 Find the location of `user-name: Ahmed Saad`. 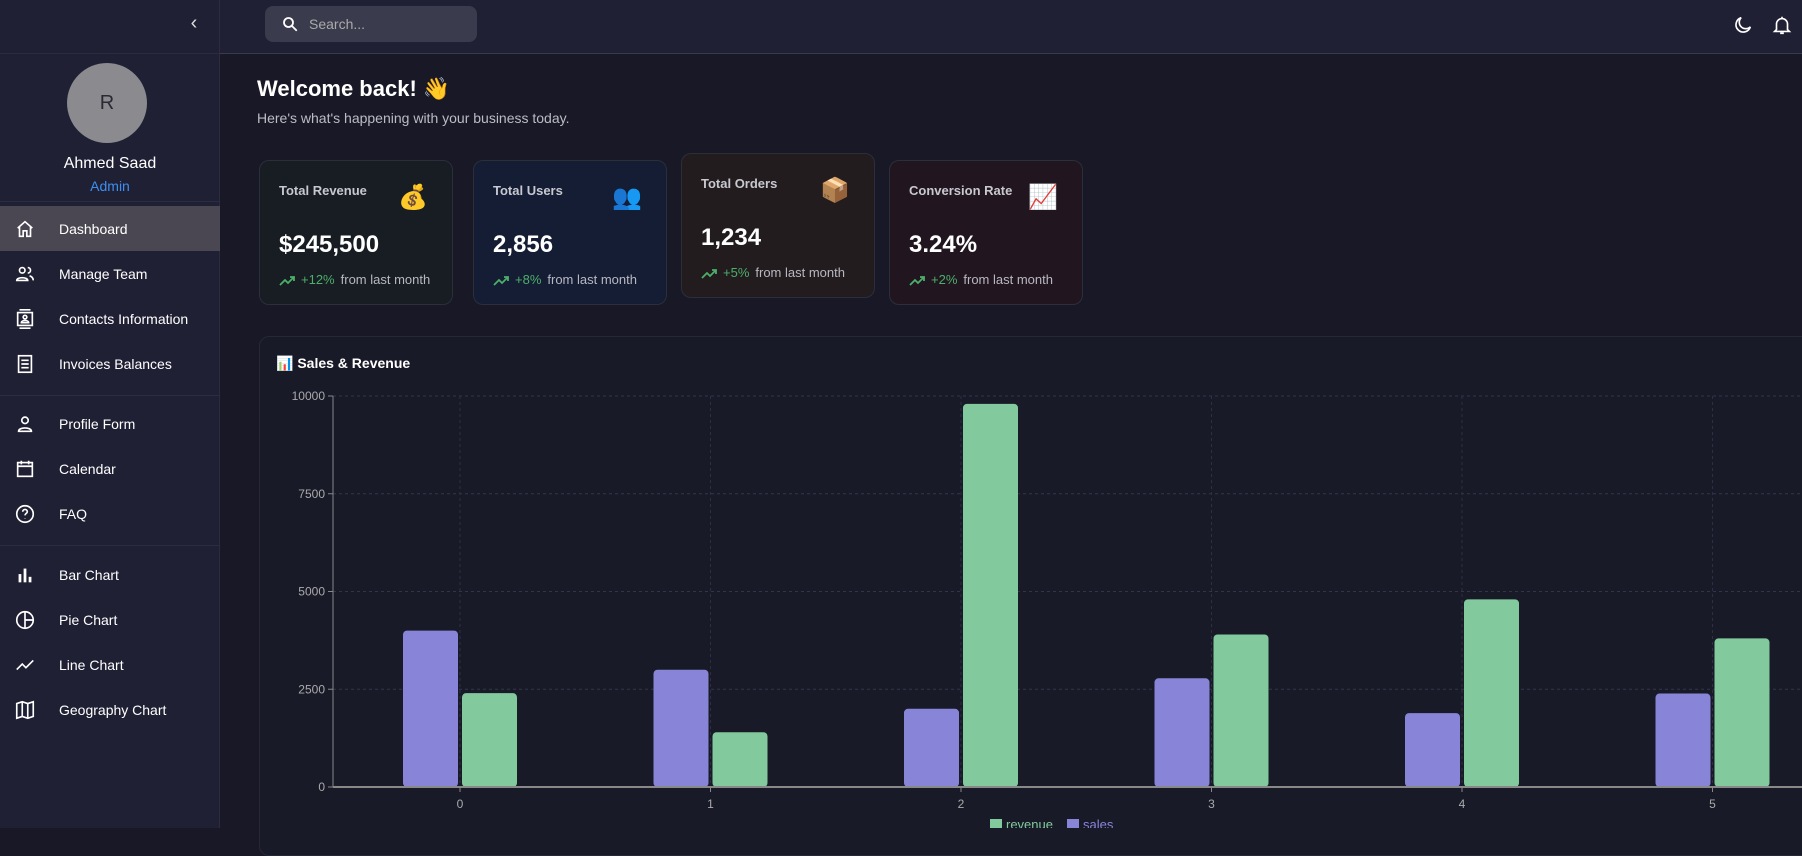

user-name: Ahmed Saad is located at coordinates (110, 163).